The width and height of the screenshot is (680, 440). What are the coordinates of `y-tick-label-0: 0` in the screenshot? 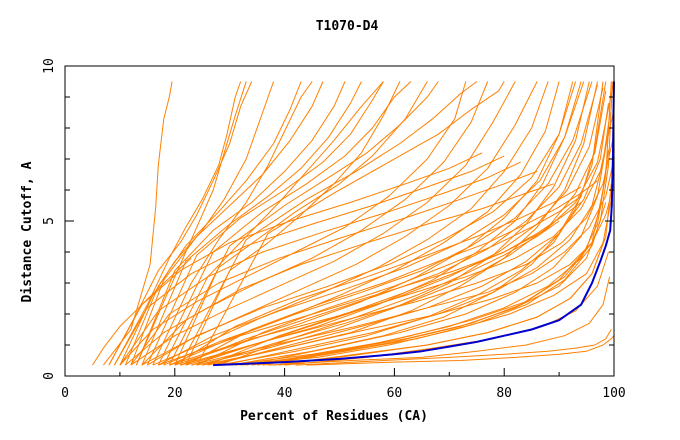 It's located at (49, 376).